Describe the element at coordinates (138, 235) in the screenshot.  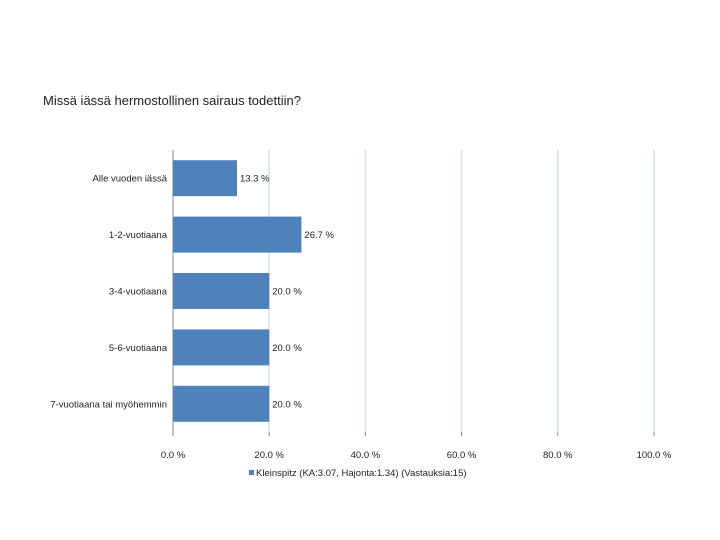
I see `category-label: 1-2-vuotiaana` at that location.